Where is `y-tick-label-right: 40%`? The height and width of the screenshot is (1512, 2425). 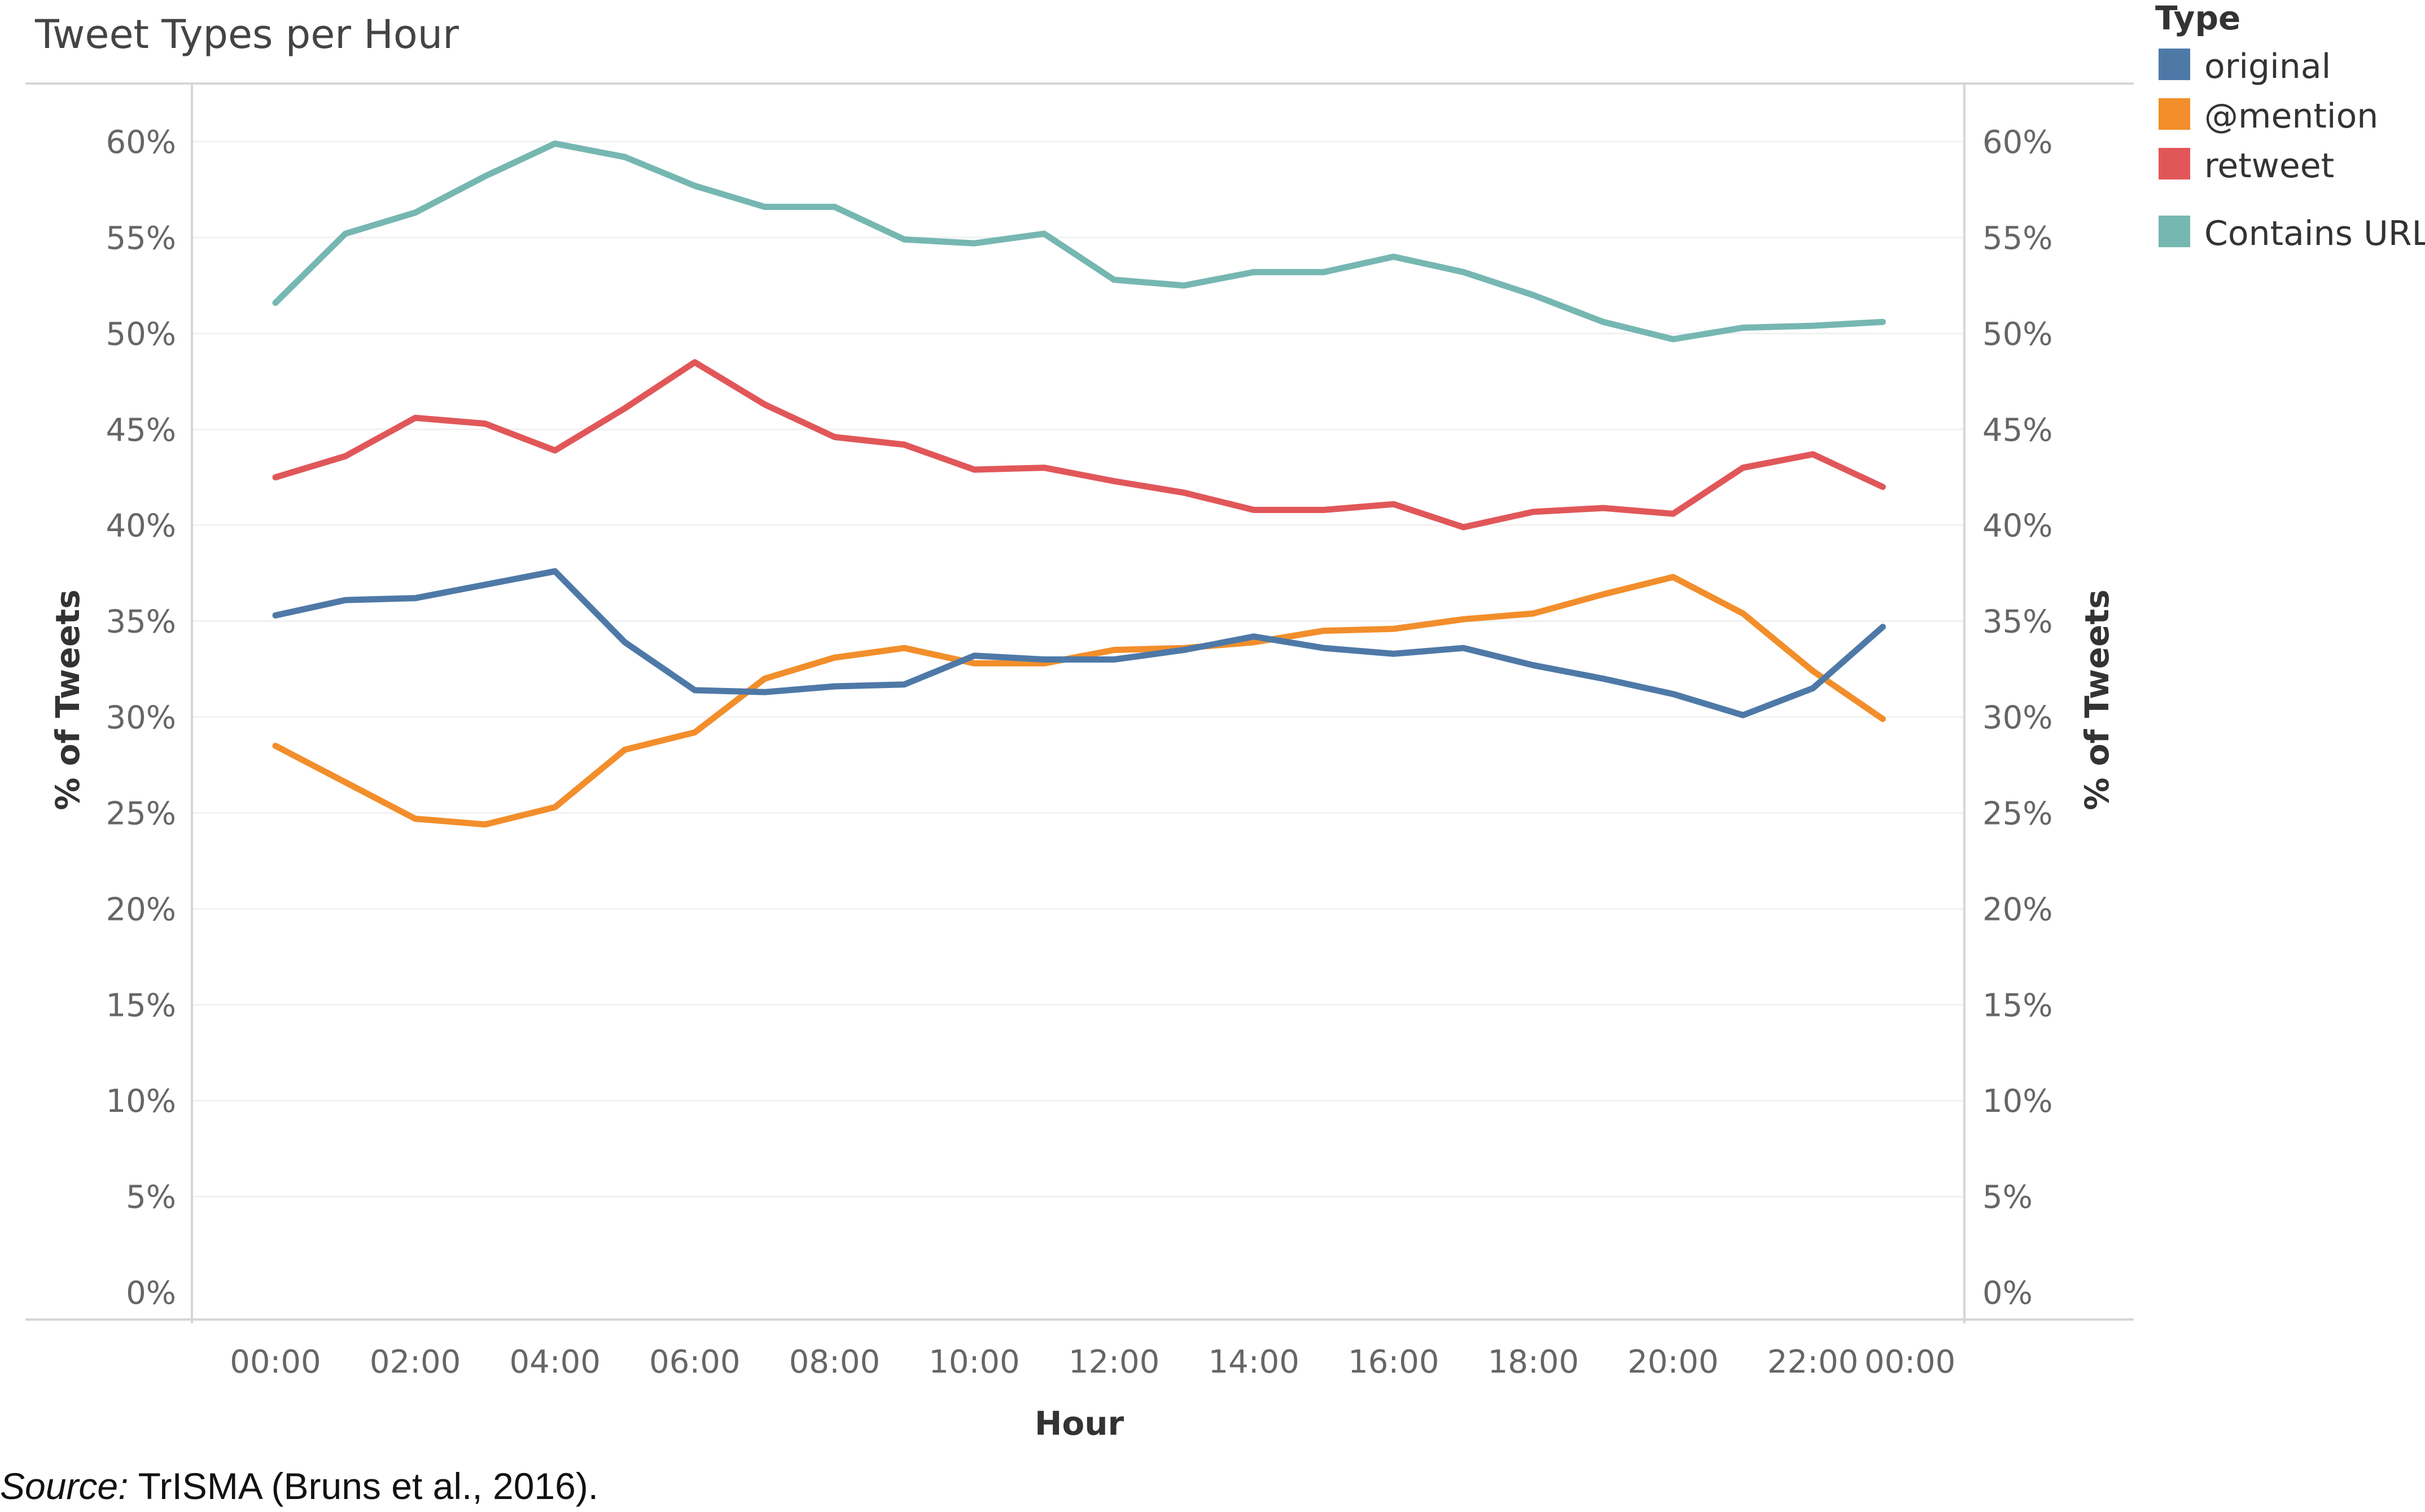
y-tick-label-right: 40% is located at coordinates (2017, 526).